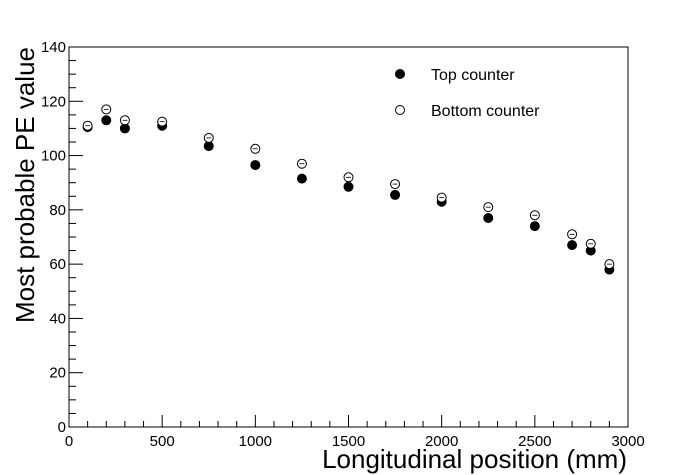 The image size is (698, 475). I want to click on x-tick-label: 2500, so click(534, 441).